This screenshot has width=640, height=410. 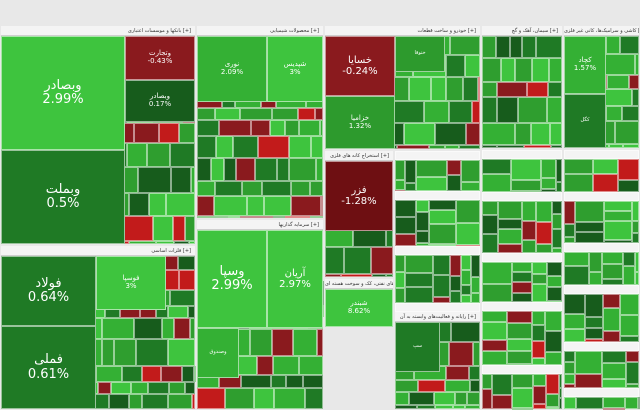 I want to click on sector-header: فلزات اساسی [+], so click(x=98, y=251).